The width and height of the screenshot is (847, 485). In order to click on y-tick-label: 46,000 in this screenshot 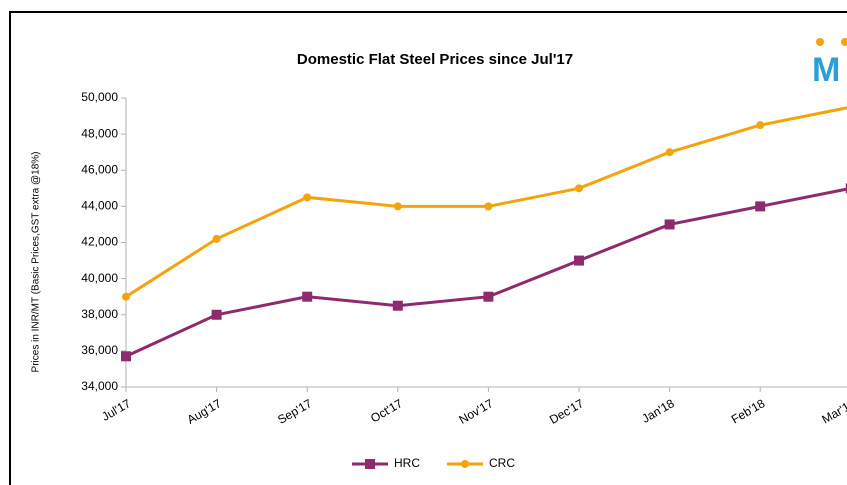, I will do `click(99, 169)`.